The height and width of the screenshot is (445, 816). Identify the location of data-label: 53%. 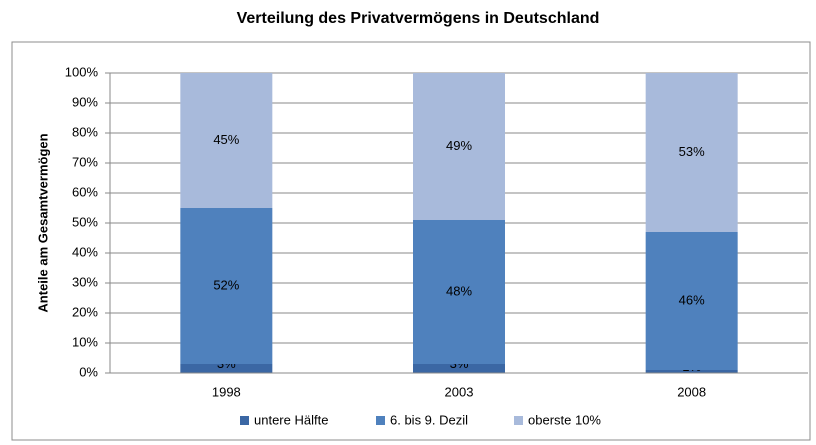
(692, 151).